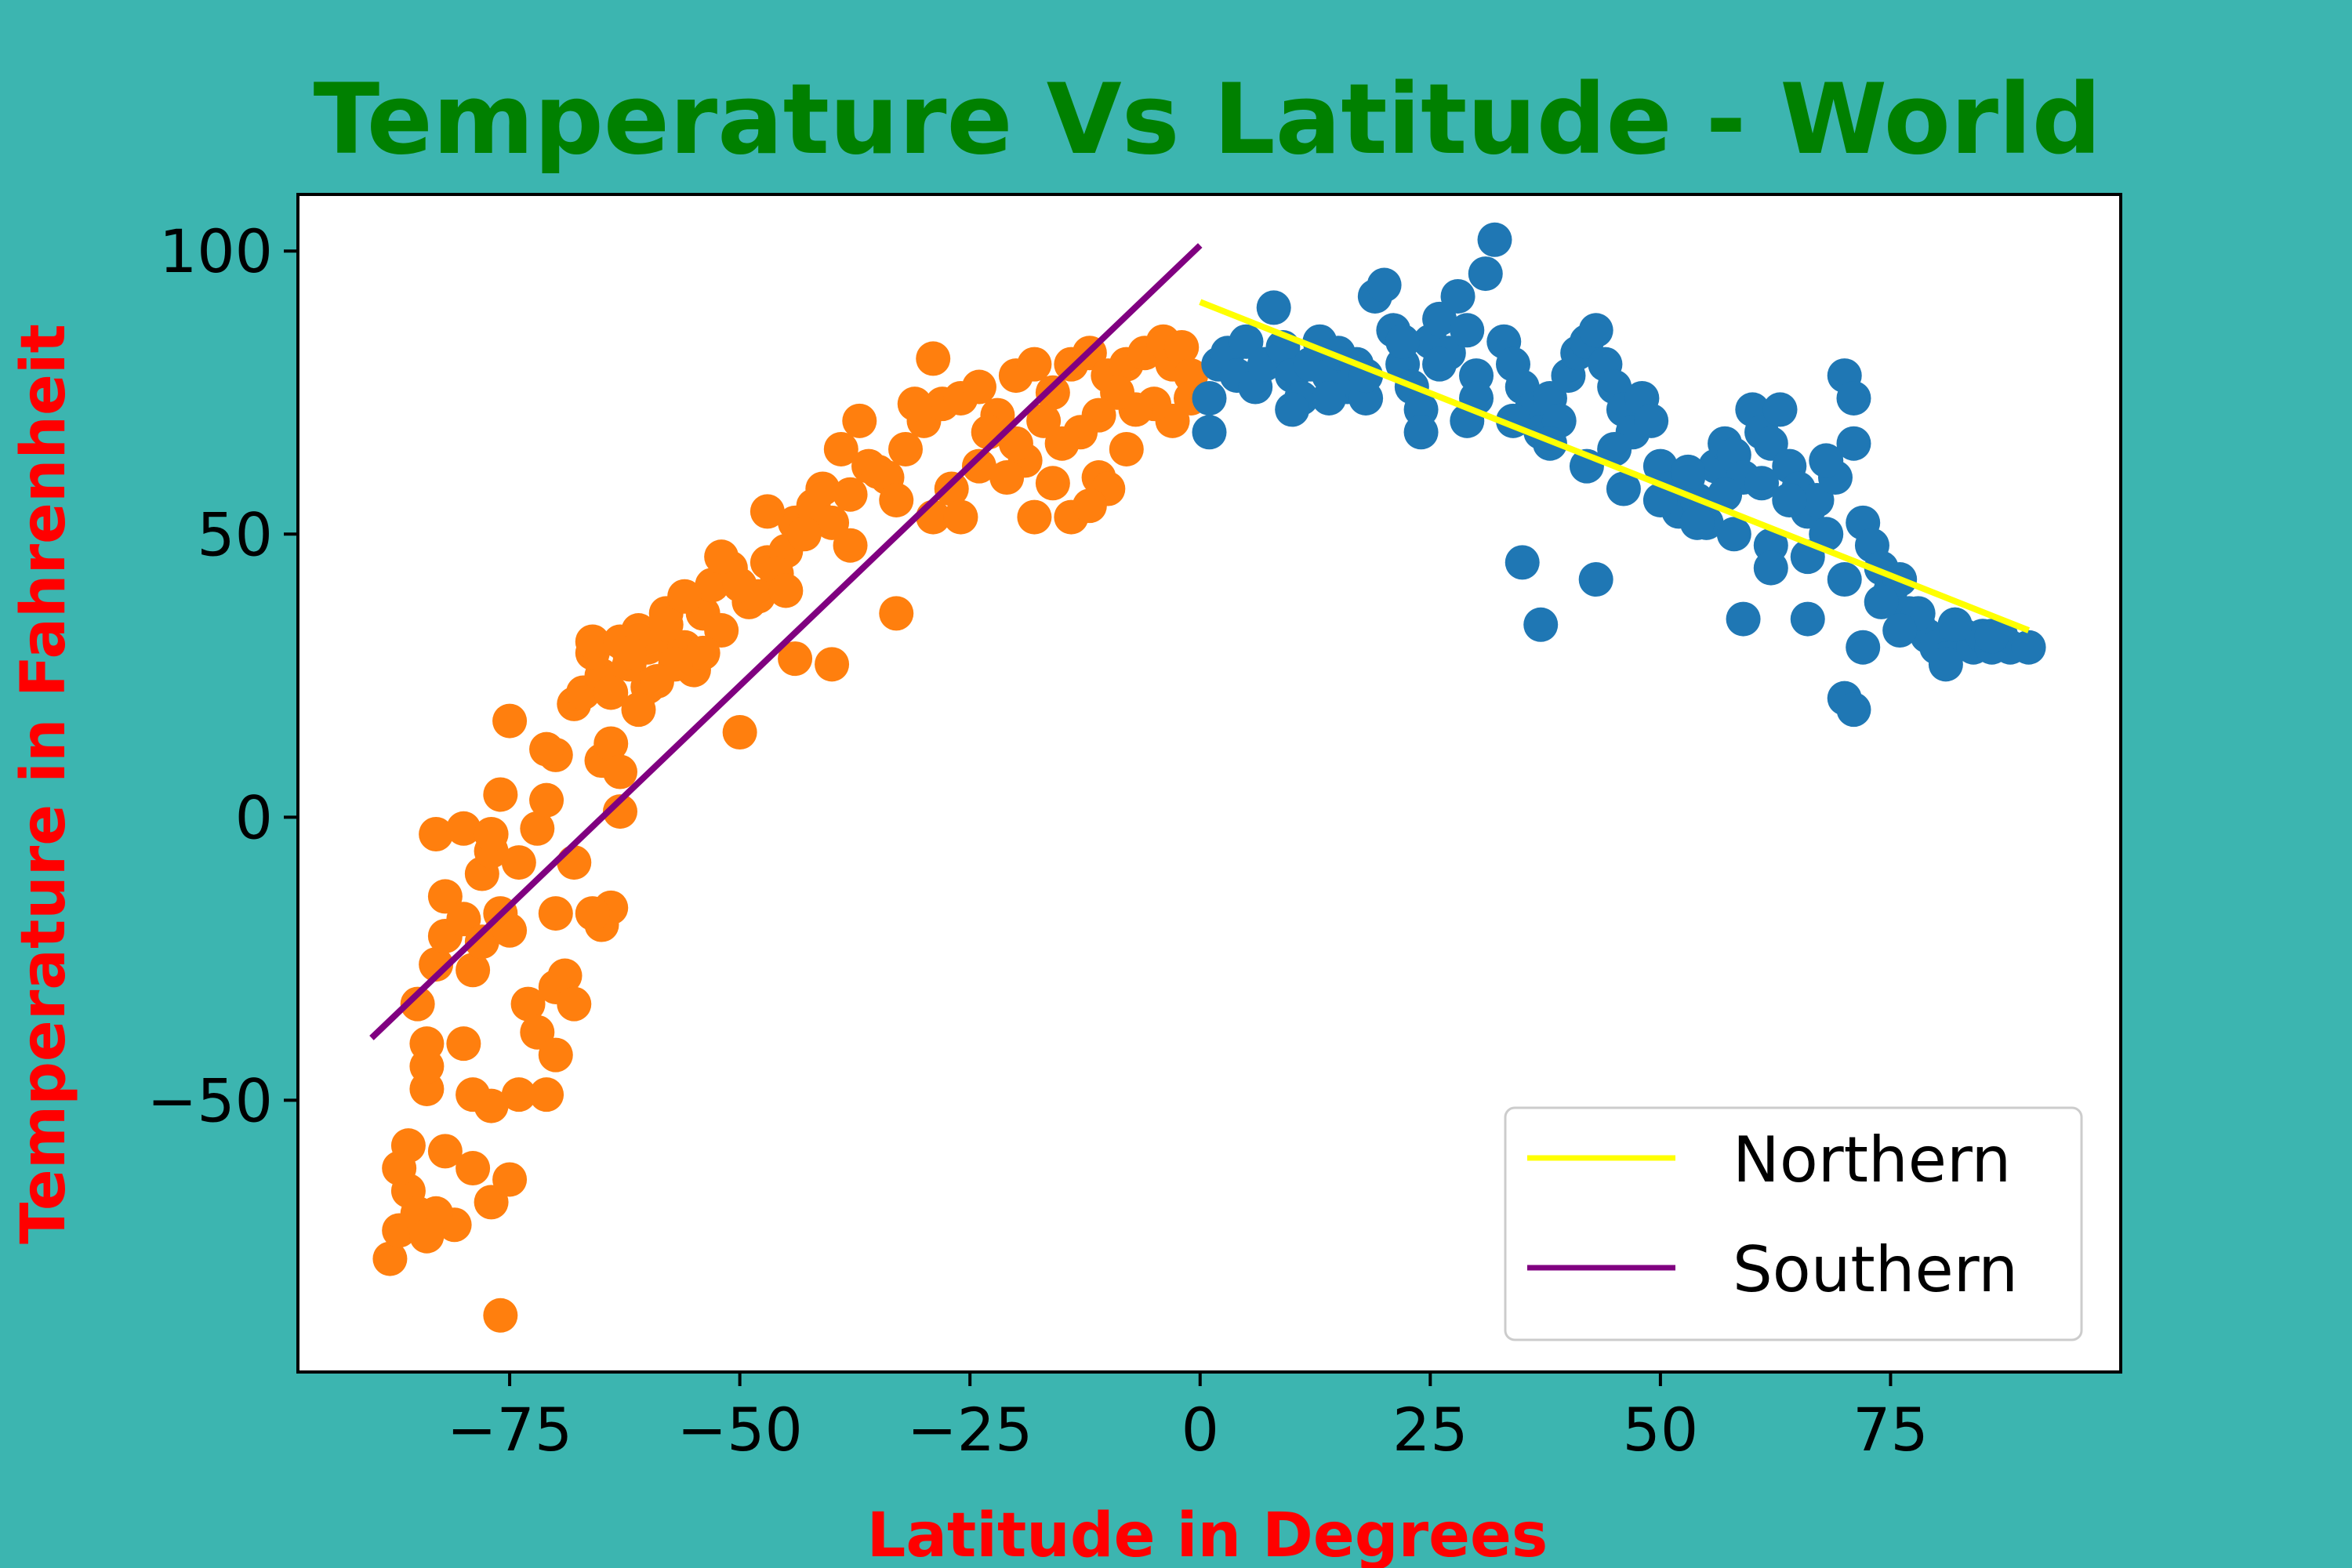 This screenshot has width=2352, height=1568. I want to click on chart-title: Temperature Vs Latitude - World, so click(1208, 120).